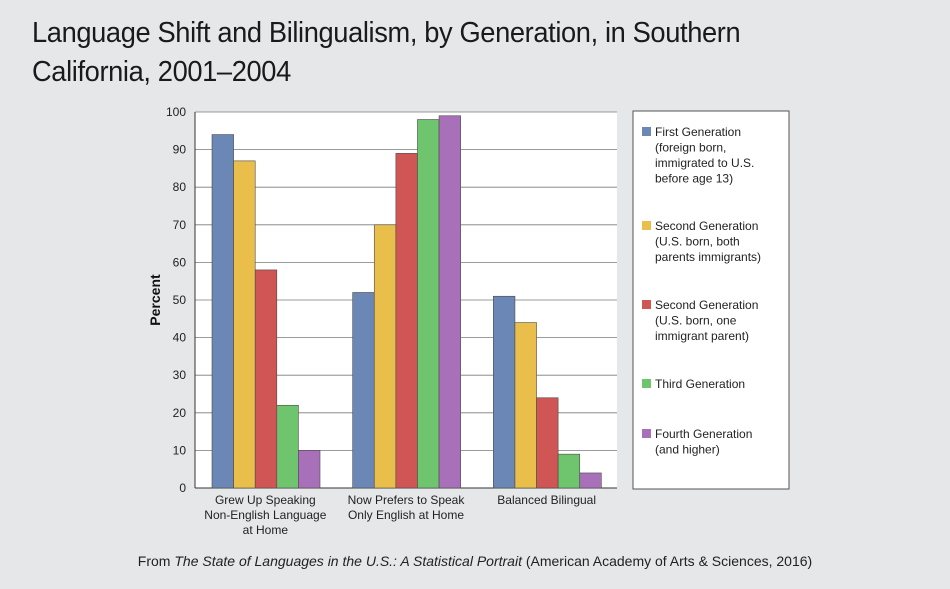 This screenshot has height=589, width=950. What do you see at coordinates (180, 150) in the screenshot?
I see `y-tick-label: 90` at bounding box center [180, 150].